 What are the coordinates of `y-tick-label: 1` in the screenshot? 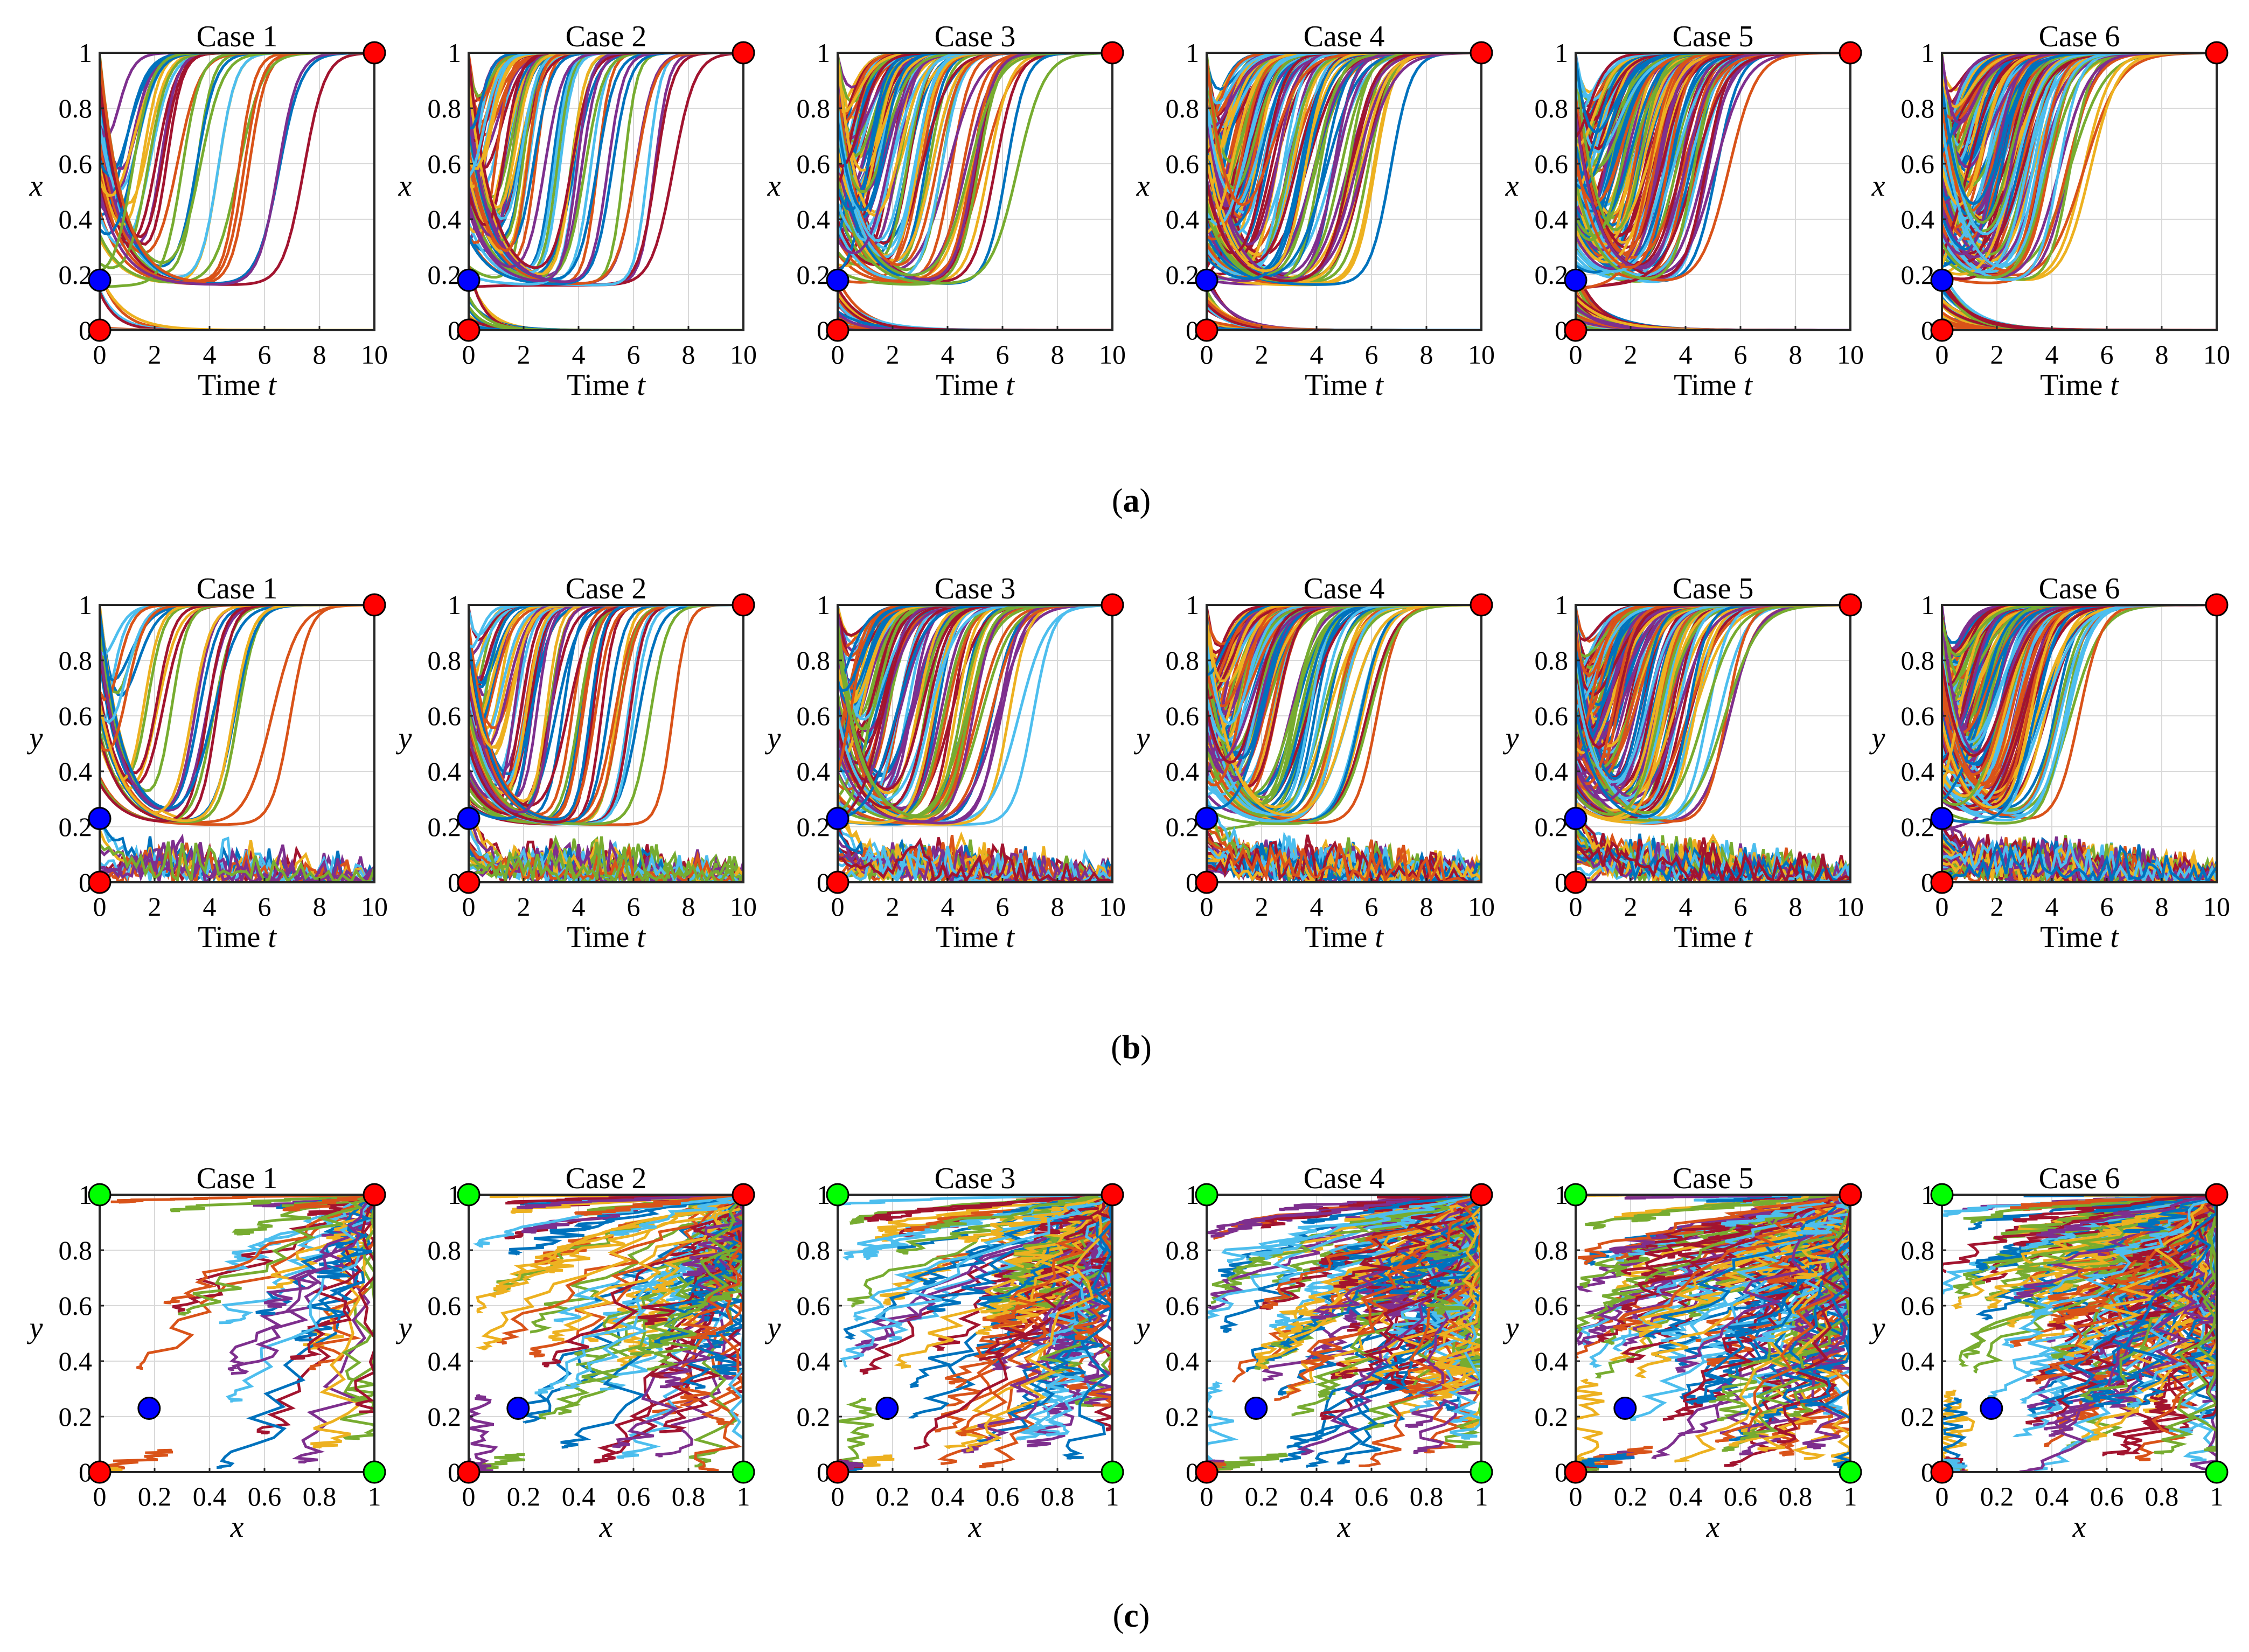 It's located at (85, 53).